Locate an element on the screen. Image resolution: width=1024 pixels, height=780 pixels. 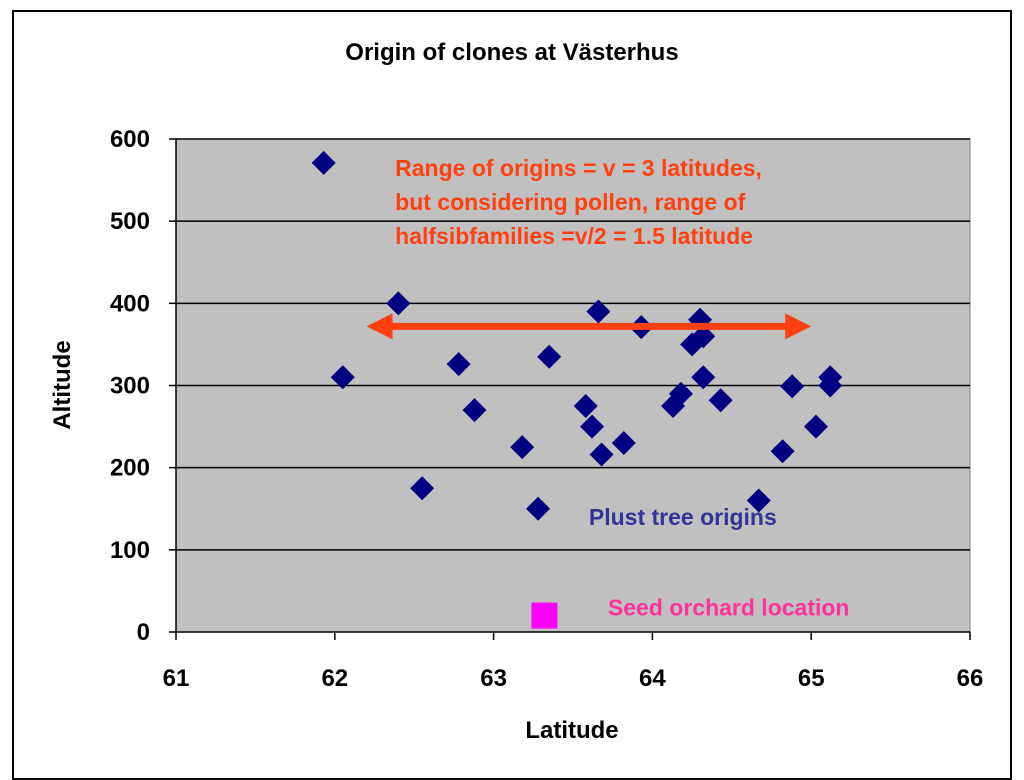
range-arrow is located at coordinates (589, 326).